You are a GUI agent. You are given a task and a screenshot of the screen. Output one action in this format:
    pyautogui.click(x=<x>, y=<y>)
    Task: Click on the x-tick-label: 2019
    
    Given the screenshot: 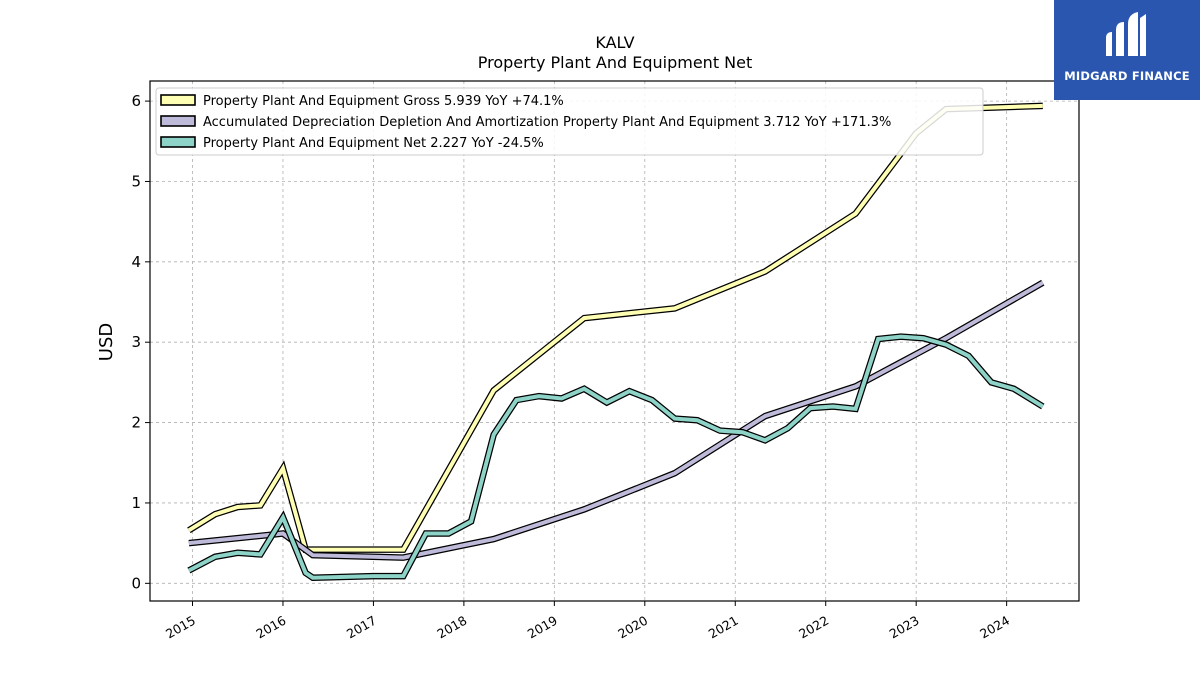 What is the action you would take?
    pyautogui.click(x=542, y=627)
    